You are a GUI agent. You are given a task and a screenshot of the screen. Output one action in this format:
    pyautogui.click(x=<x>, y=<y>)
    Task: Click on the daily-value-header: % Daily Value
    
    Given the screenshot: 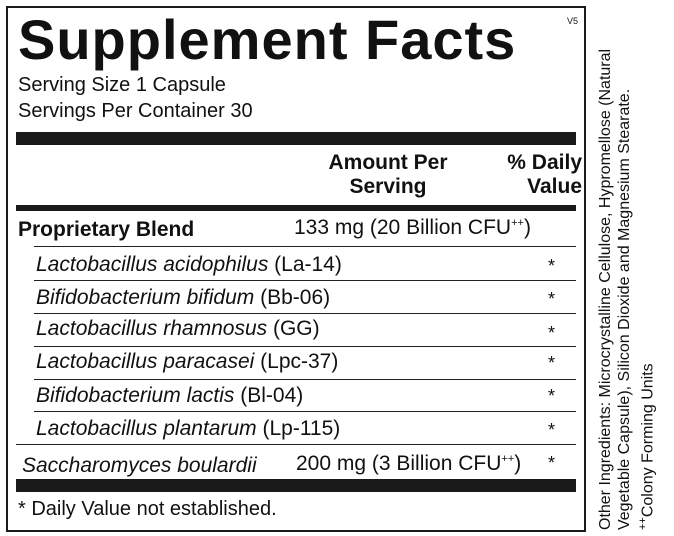 What is the action you would take?
    pyautogui.click(x=544, y=175)
    